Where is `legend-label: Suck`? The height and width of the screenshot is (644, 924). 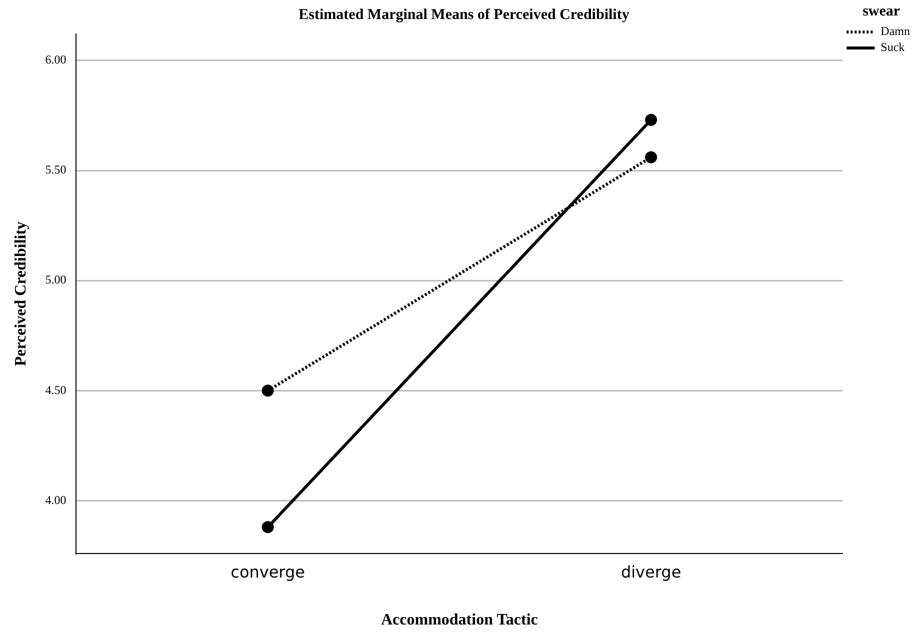 legend-label: Suck is located at coordinates (892, 47).